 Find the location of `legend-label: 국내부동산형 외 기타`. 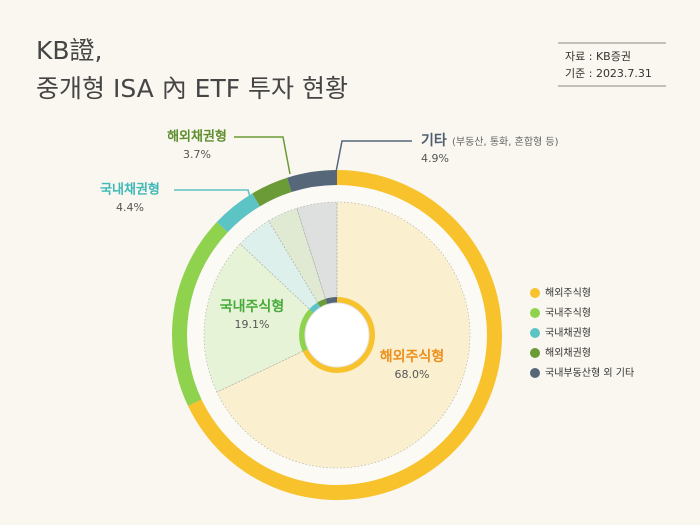

legend-label: 국내부동산형 외 기타 is located at coordinates (589, 373).